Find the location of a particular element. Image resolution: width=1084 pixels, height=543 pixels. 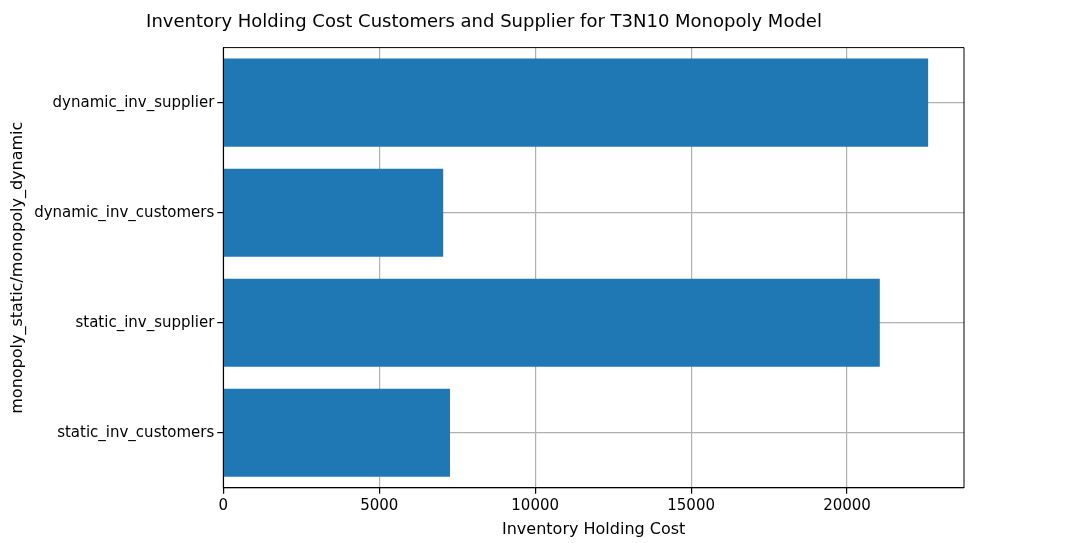

y-axis-title: monopoly_static/monopoly_dynamic is located at coordinates (16, 267).